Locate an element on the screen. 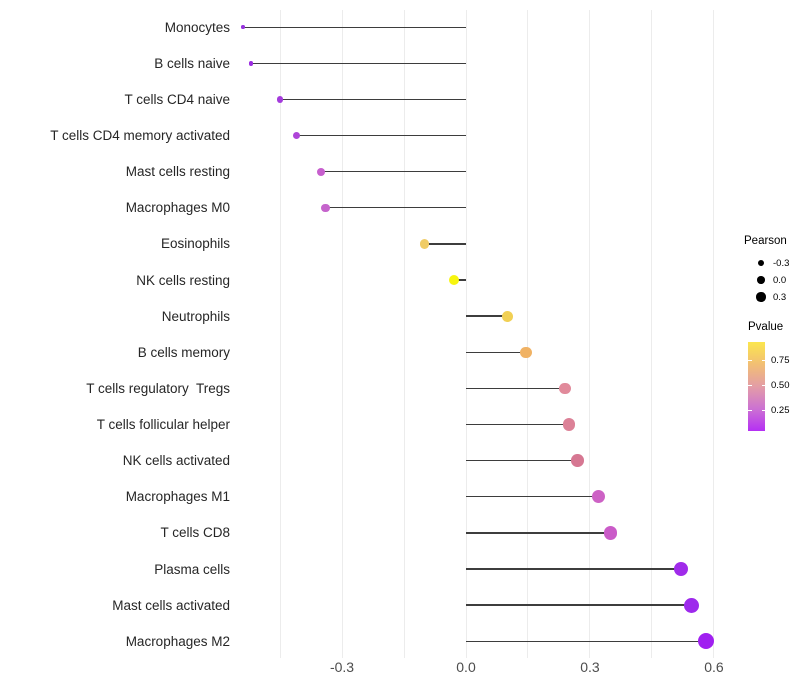 This screenshot has width=800, height=700. gridline-x-0.45 is located at coordinates (652, 334).